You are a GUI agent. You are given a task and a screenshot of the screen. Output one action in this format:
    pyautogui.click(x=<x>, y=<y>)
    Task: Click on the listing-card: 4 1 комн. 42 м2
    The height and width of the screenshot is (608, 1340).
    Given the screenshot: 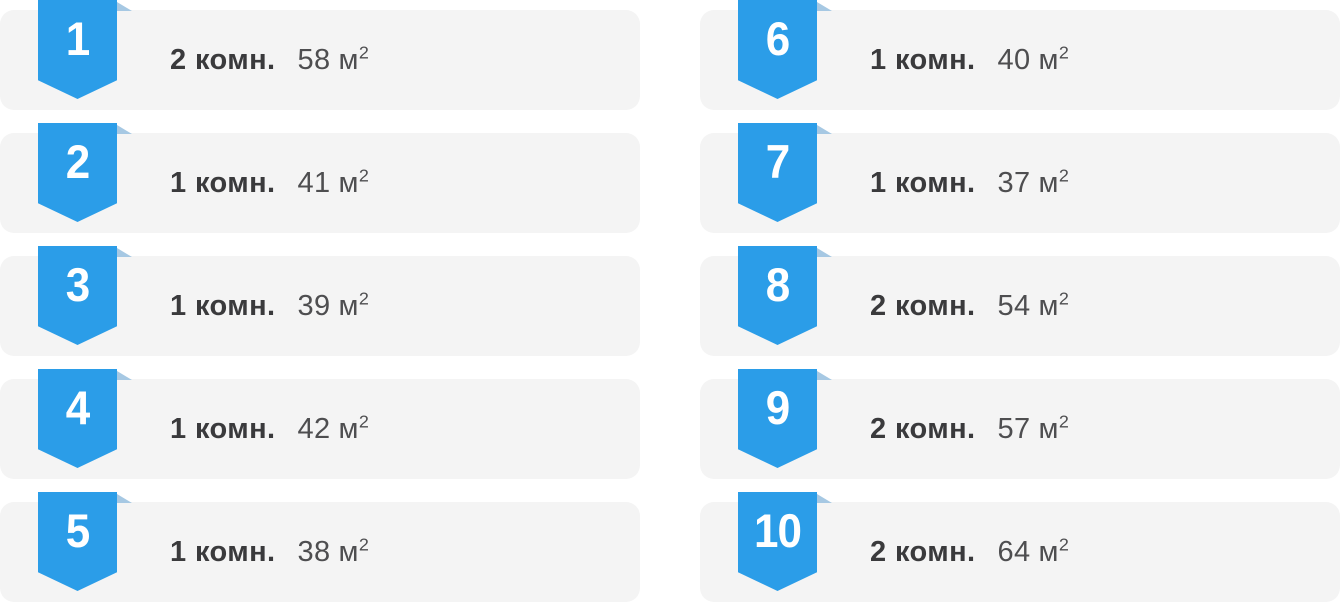 What is the action you would take?
    pyautogui.click(x=320, y=424)
    